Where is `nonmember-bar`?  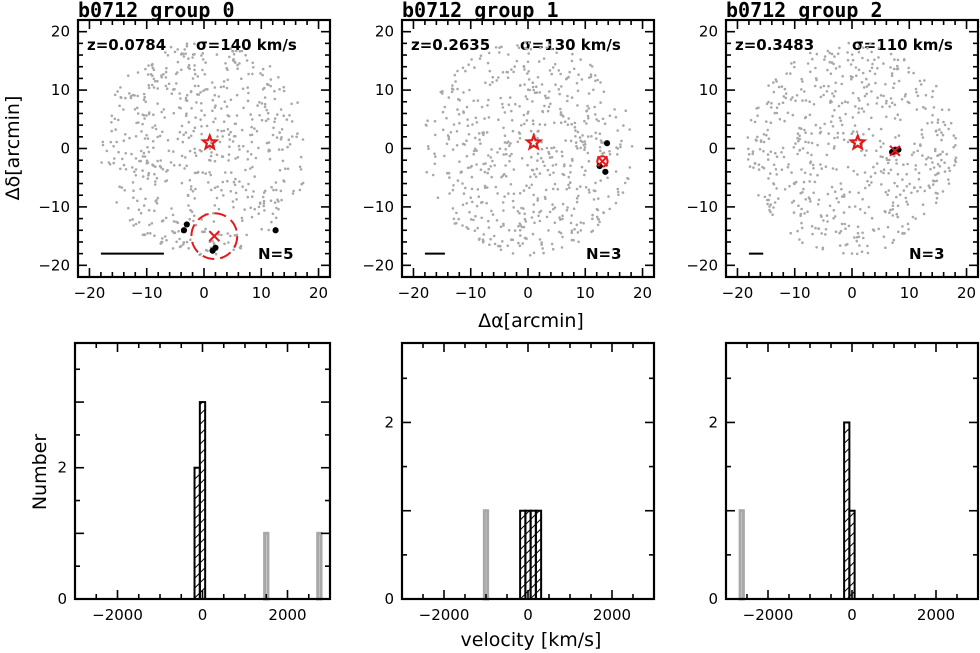 nonmember-bar is located at coordinates (266, 566).